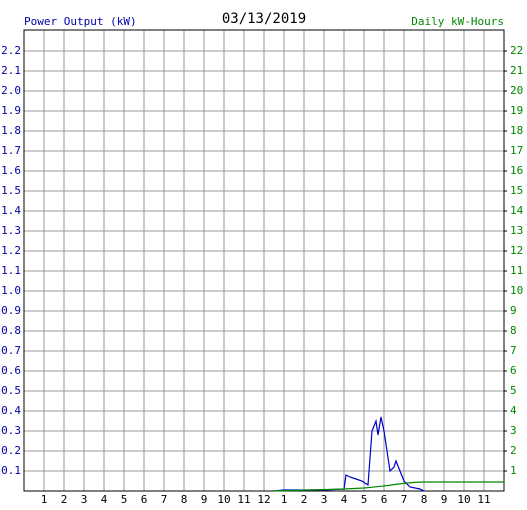  I want to click on y2-tick-label: 17, so click(516, 150).